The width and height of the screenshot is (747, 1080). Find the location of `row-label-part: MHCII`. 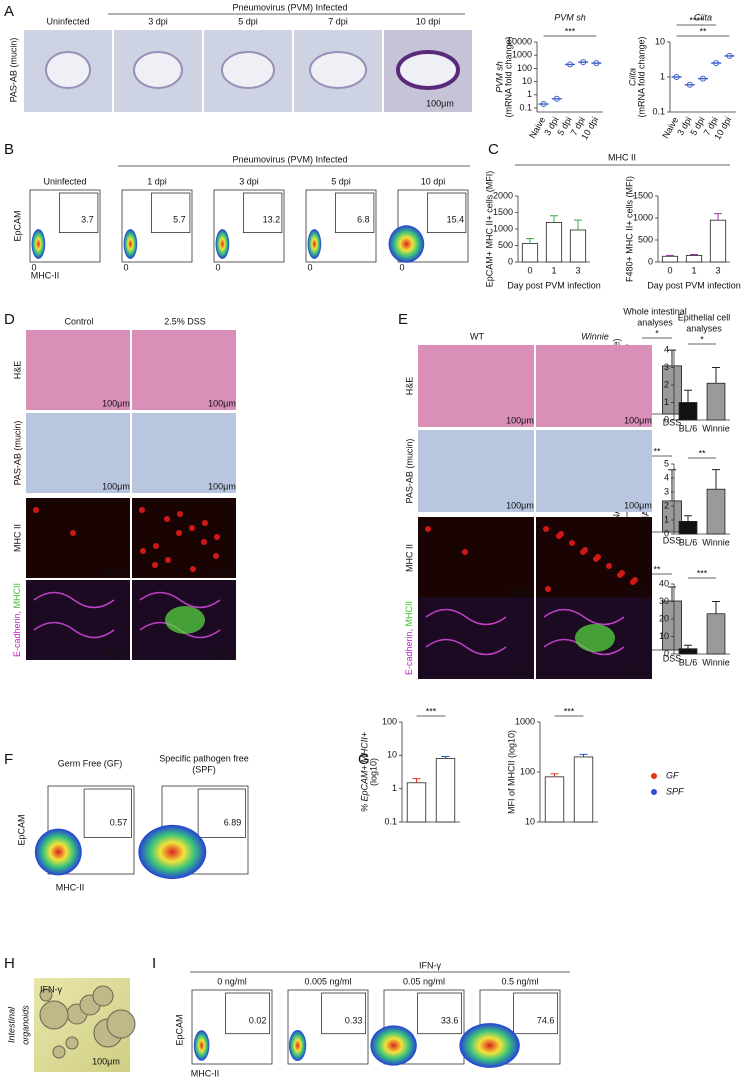

row-label-part: MHCII is located at coordinates (17, 596).